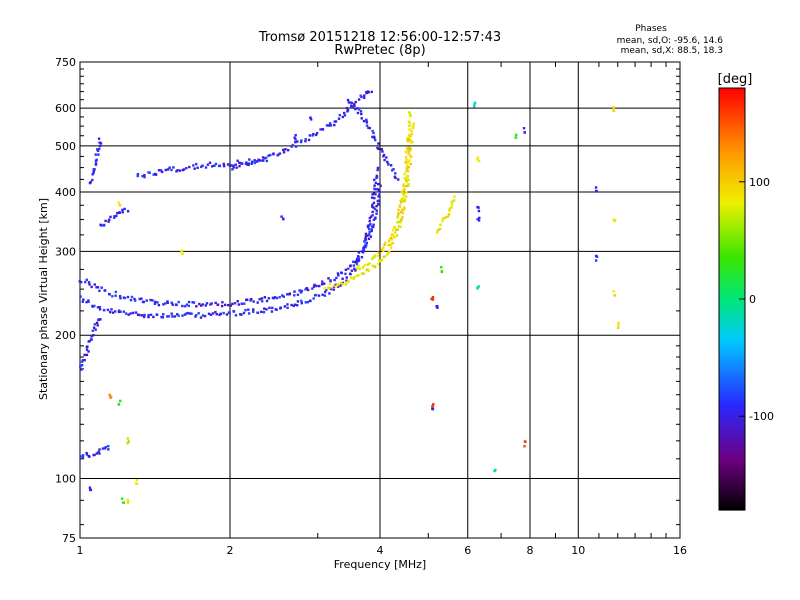  Describe the element at coordinates (65, 146) in the screenshot. I see `y-tick-label: 500` at that location.